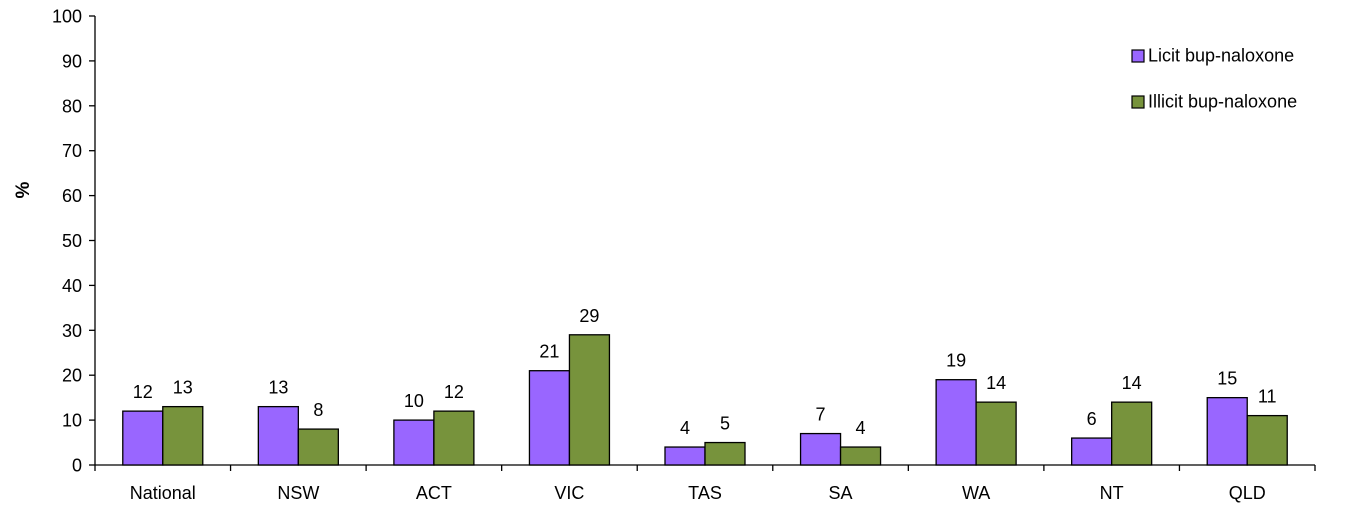  I want to click on x-tick-label: VIC, so click(569, 493).